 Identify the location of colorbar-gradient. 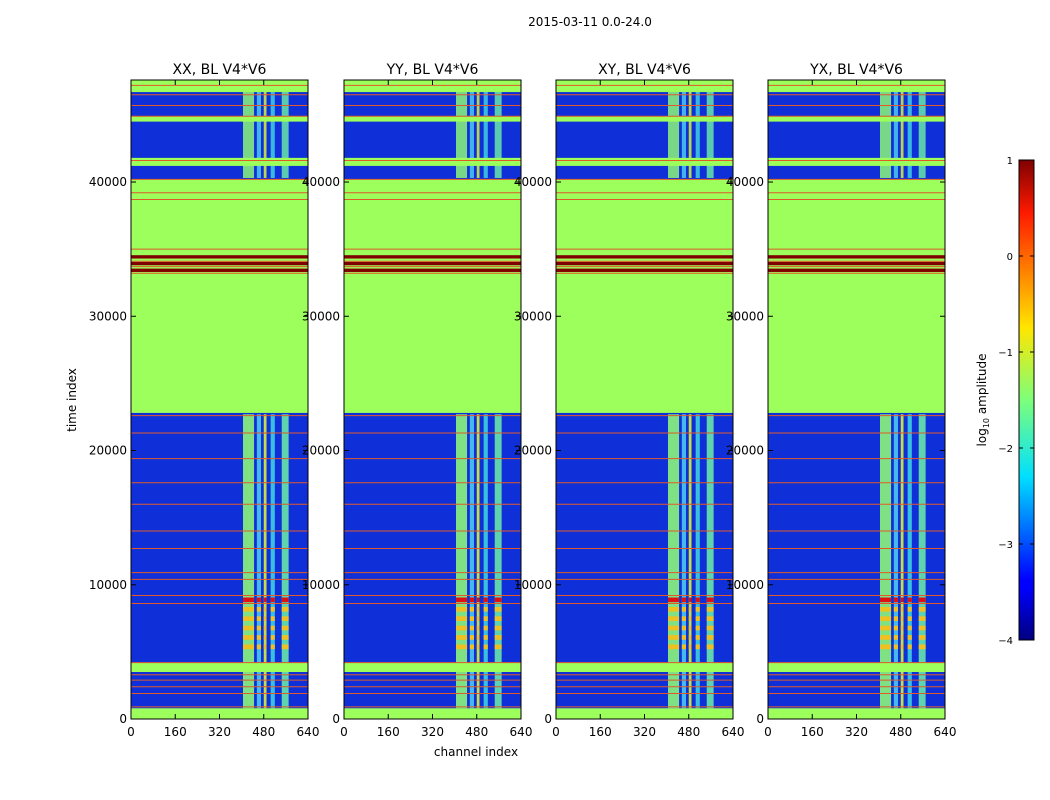
(1026, 400).